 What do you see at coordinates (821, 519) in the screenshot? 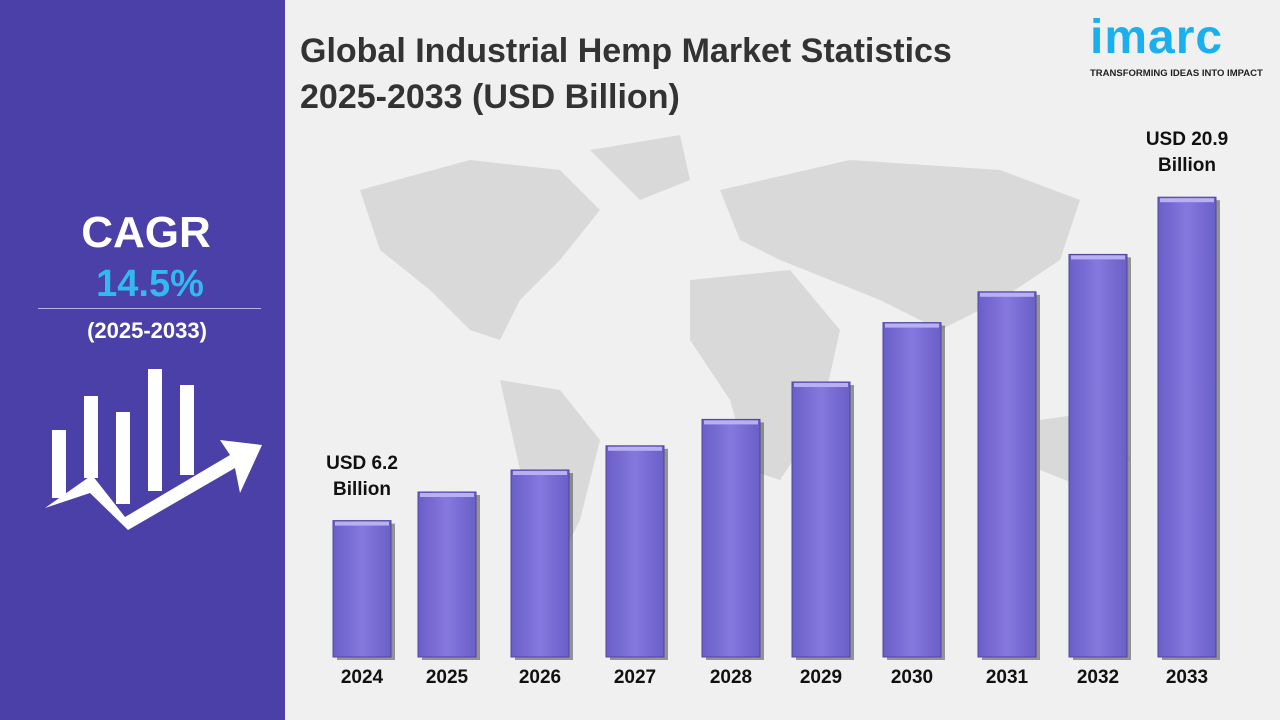
I see `bar-2029` at bounding box center [821, 519].